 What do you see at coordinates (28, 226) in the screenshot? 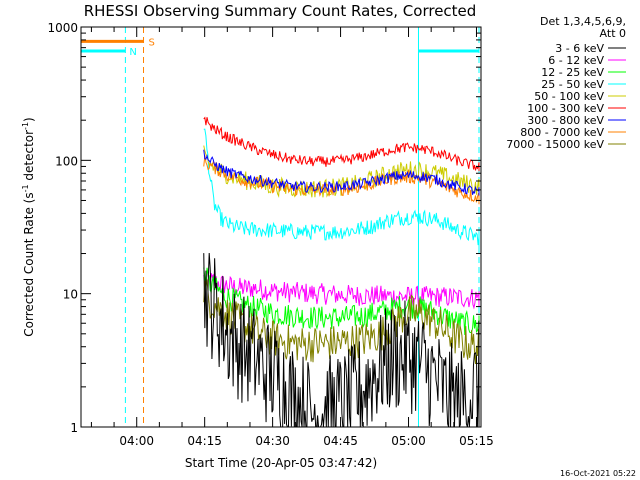
I see `y-axis-label: Corrected Count Rate (s-1 detector-1)` at bounding box center [28, 226].